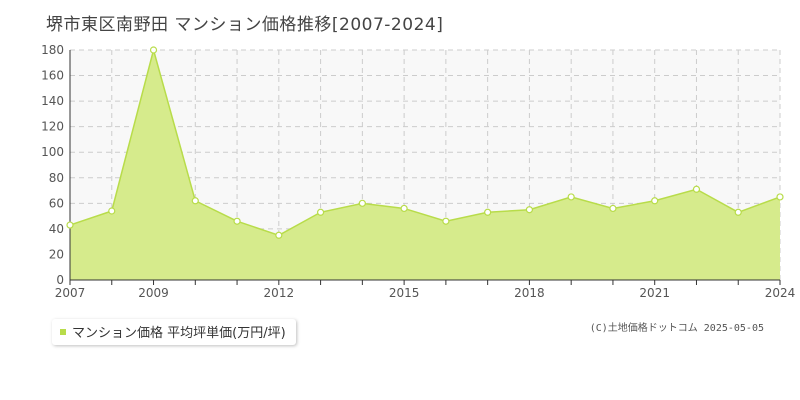 The width and height of the screenshot is (800, 400). I want to click on data-point-2020, so click(613, 208).